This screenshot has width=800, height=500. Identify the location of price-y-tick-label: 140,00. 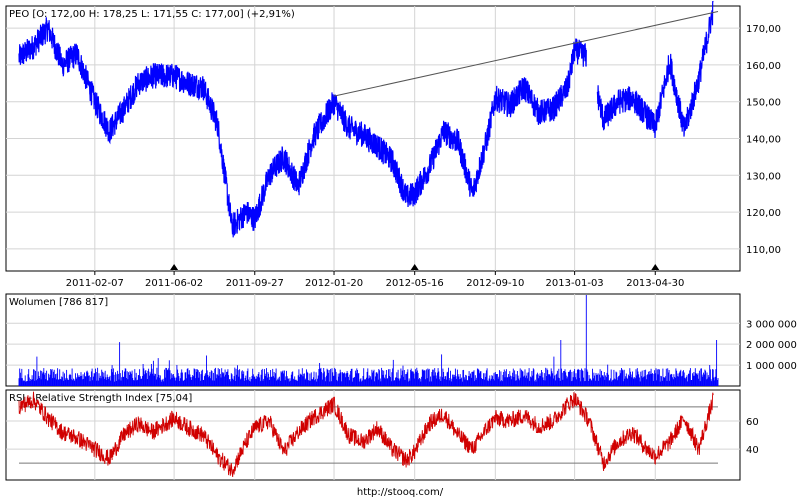
(763, 140).